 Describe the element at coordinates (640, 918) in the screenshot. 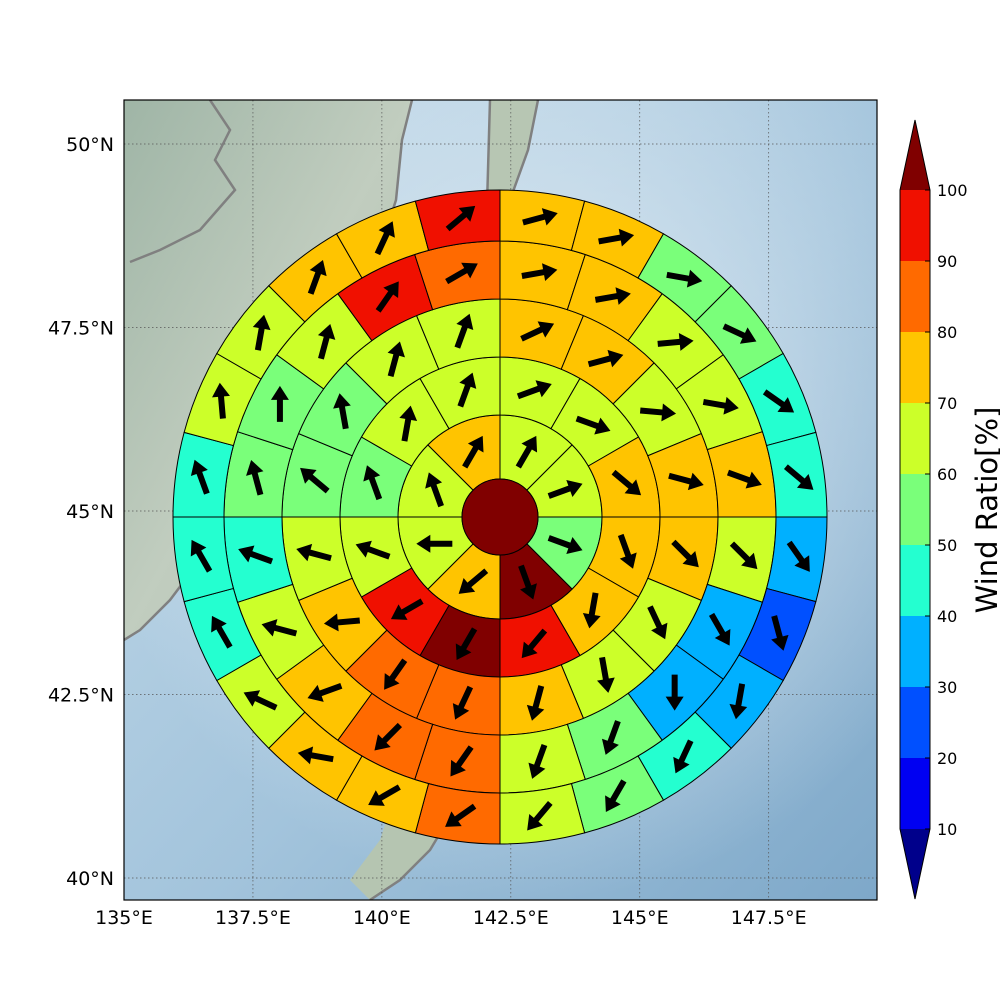

I see `x-tick-label: 145°E` at that location.